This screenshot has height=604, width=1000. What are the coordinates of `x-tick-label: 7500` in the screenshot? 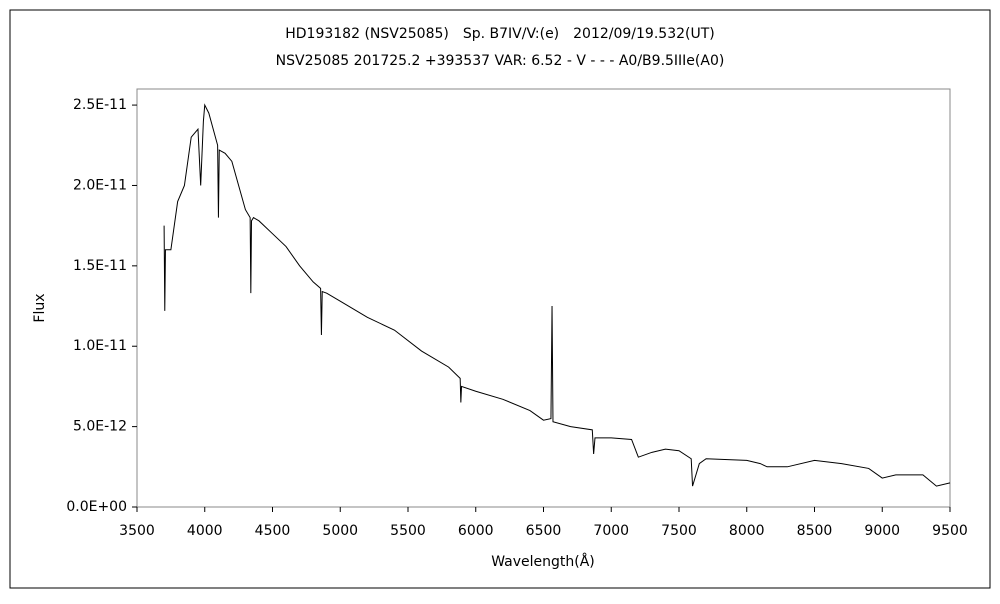 It's located at (679, 531).